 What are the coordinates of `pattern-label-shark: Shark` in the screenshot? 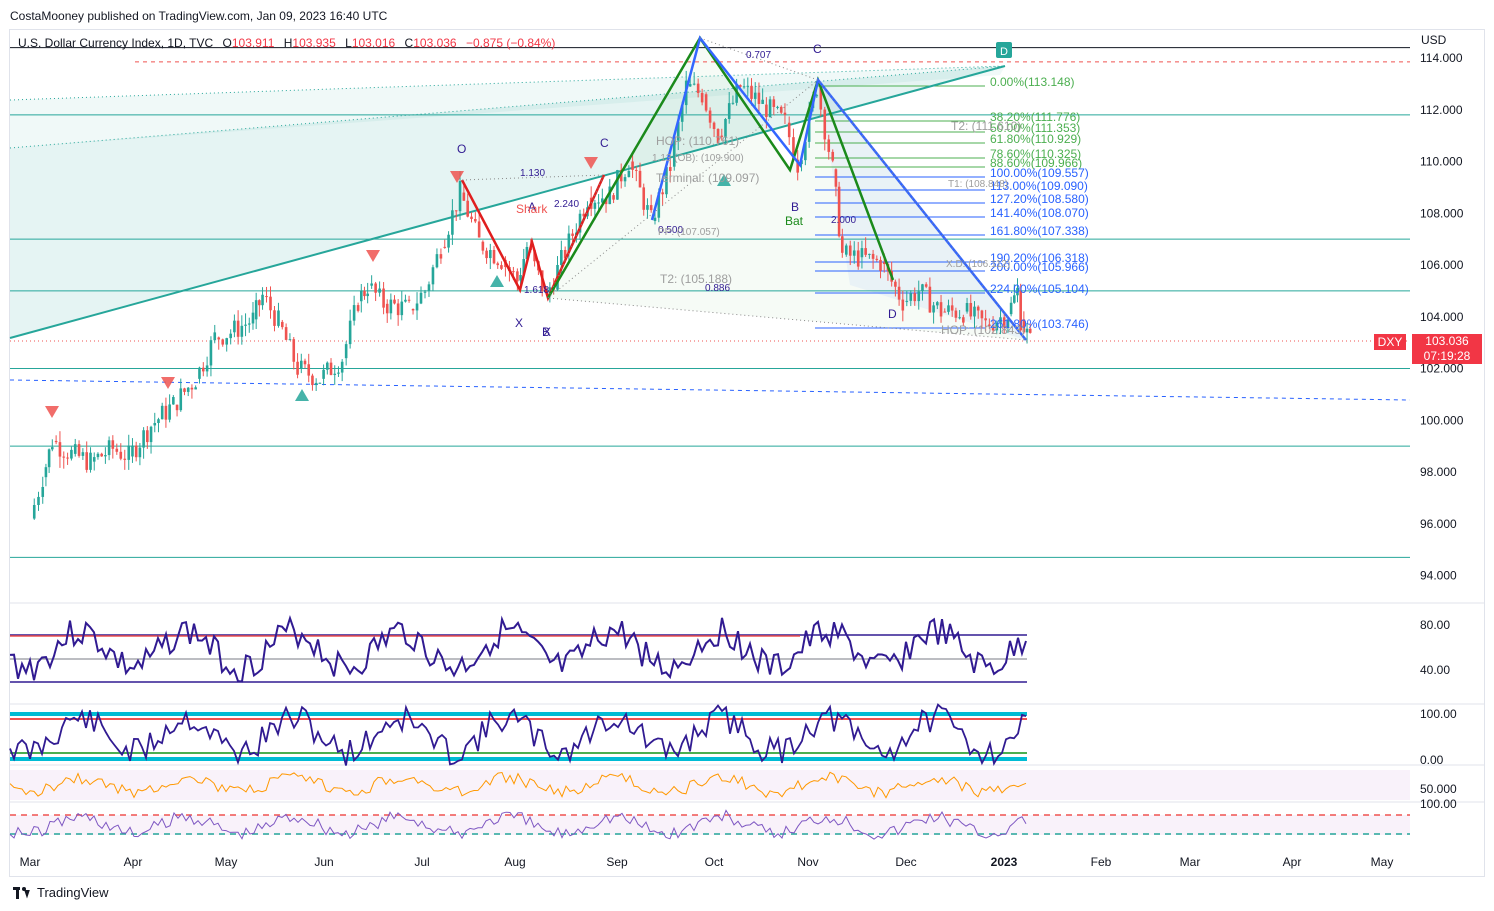 It's located at (532, 209).